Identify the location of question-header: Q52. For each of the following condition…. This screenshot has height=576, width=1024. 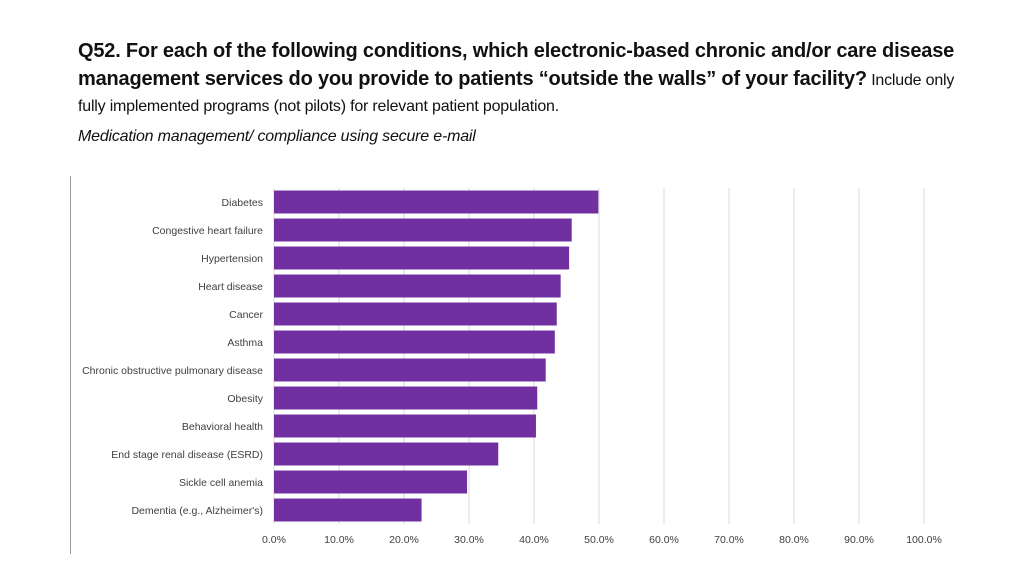
(518, 79).